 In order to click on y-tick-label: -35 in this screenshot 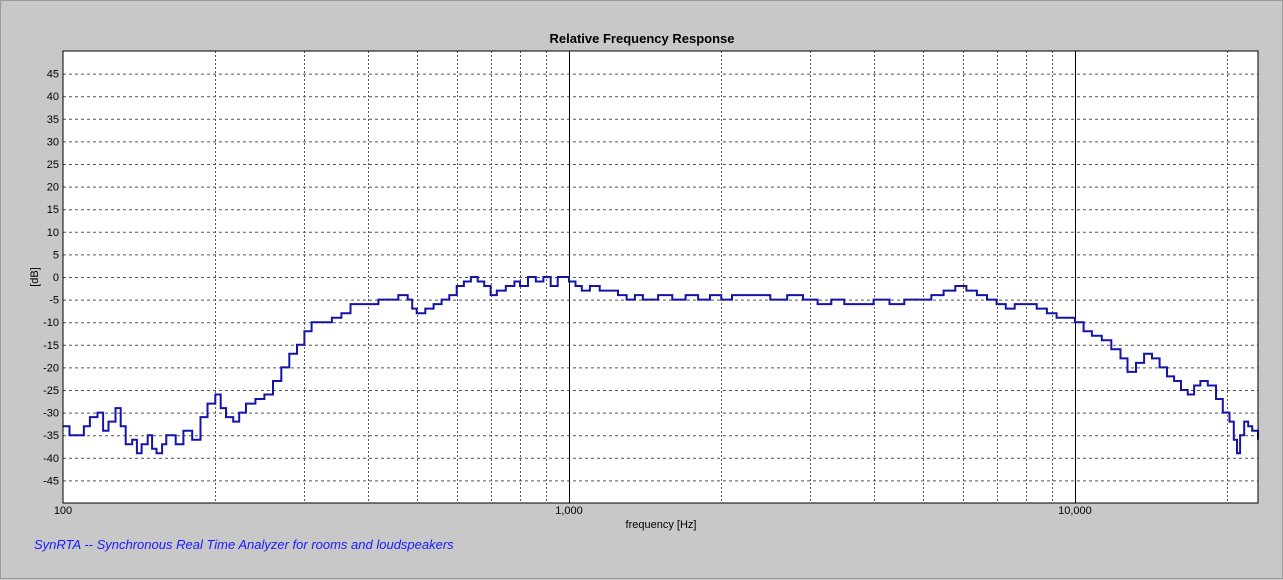, I will do `click(51, 436)`.